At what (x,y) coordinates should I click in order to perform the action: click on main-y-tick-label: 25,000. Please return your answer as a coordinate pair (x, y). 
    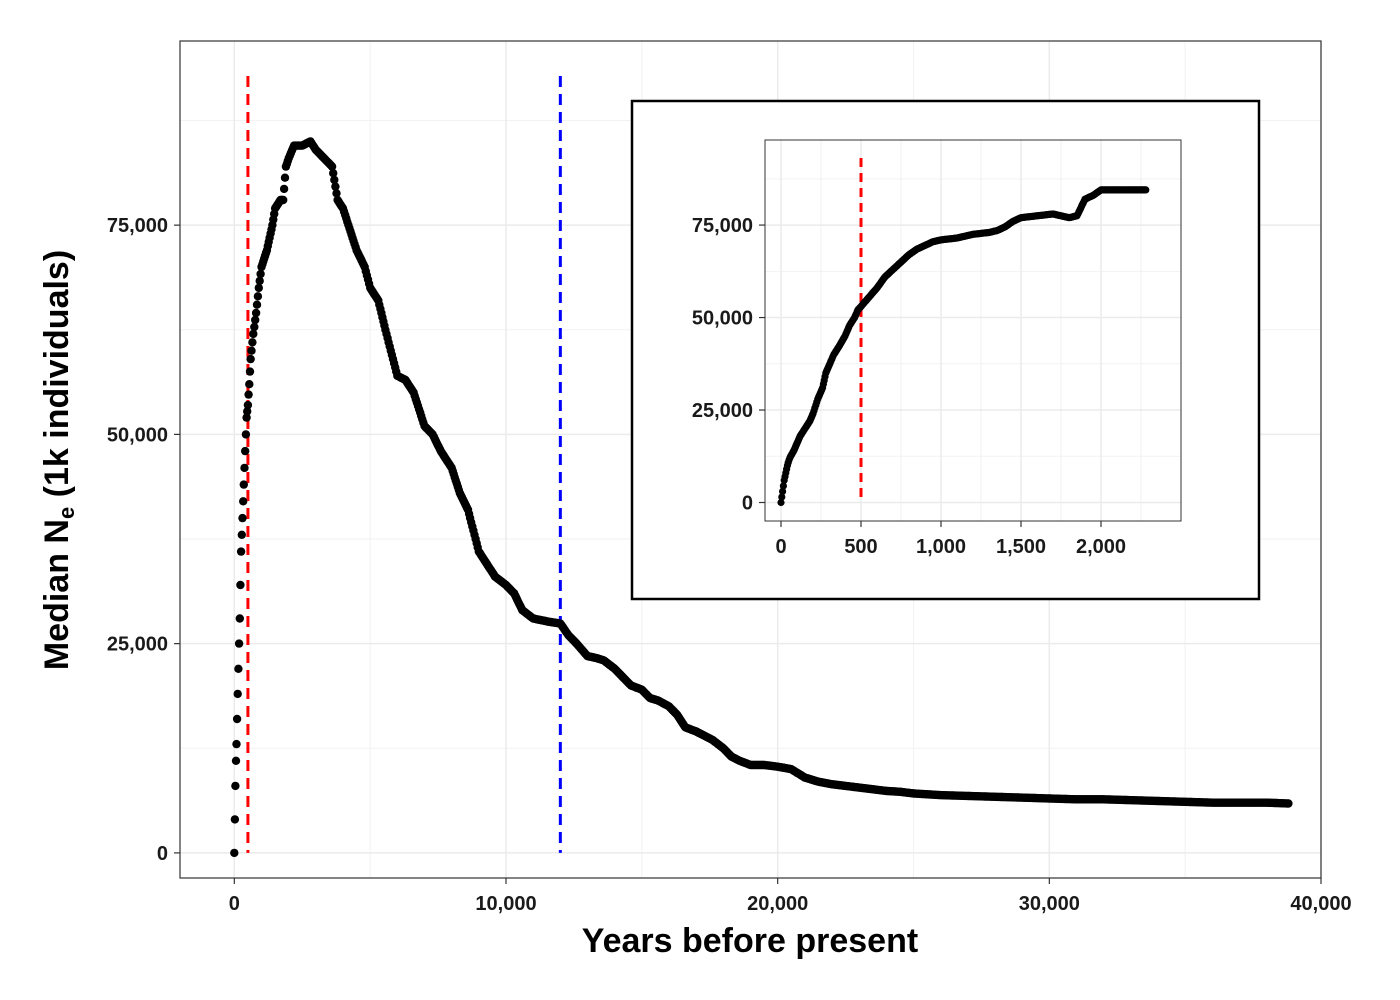
    Looking at the image, I should click on (137, 645).